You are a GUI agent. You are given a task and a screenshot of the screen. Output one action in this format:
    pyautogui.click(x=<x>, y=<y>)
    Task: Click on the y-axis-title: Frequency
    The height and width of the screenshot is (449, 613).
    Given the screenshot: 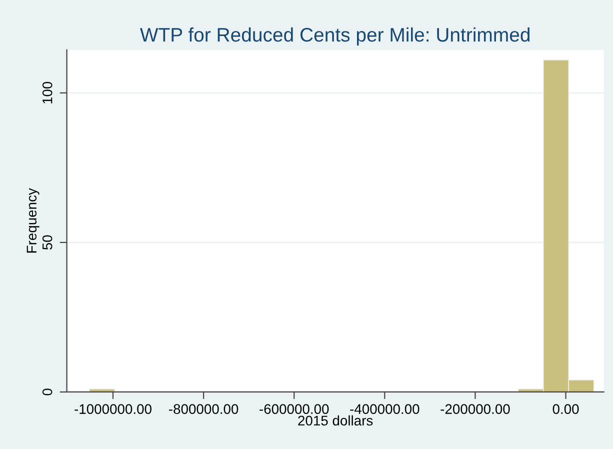 What is the action you would take?
    pyautogui.click(x=33, y=220)
    